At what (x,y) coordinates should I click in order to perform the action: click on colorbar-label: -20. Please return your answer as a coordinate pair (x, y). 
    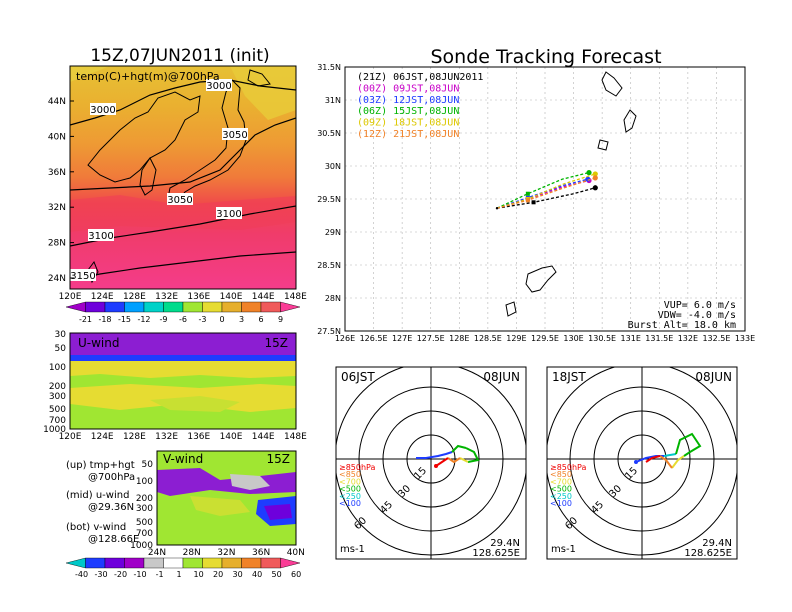
    Looking at the image, I should click on (120, 574).